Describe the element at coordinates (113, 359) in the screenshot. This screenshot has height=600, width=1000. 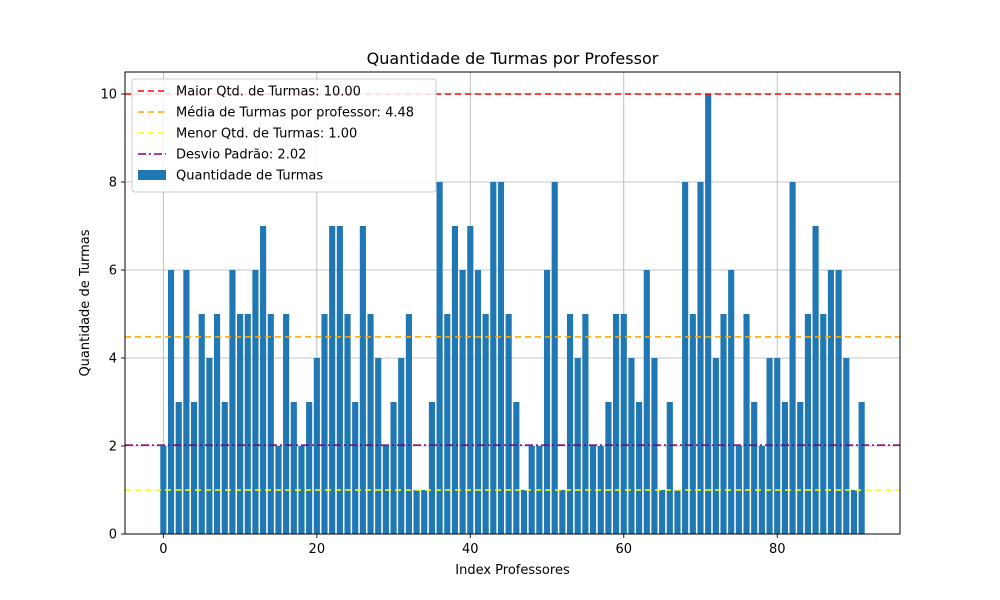
I see `y-tick-label: 4` at that location.